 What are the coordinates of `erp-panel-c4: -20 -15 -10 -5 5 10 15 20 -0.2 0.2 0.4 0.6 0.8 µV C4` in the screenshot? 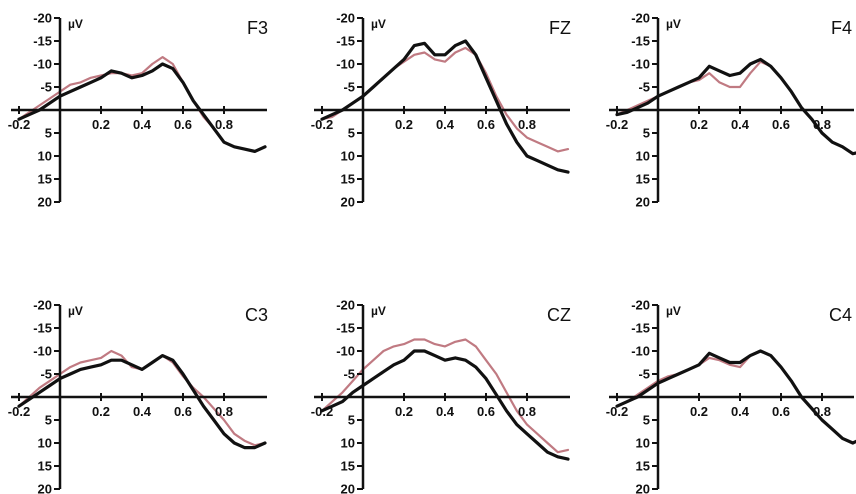 It's located at (731, 396).